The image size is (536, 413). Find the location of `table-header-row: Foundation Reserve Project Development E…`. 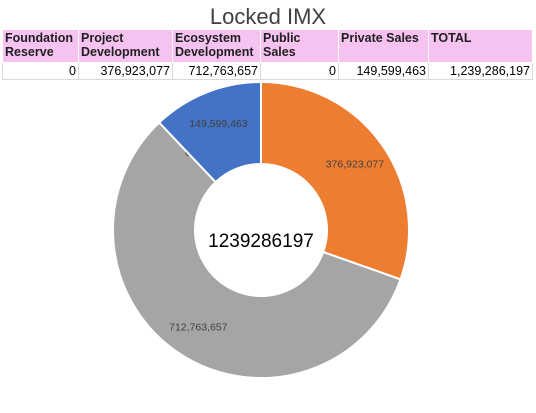

table-header-row: Foundation Reserve Project Development E… is located at coordinates (267, 46).